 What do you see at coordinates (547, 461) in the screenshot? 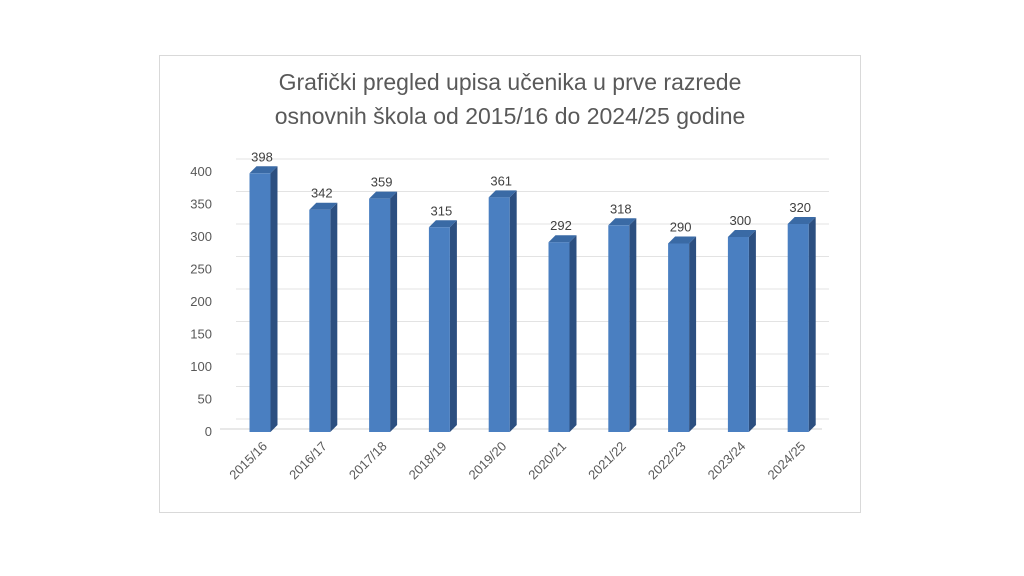
I see `x-tick-label: 2020/21` at bounding box center [547, 461].